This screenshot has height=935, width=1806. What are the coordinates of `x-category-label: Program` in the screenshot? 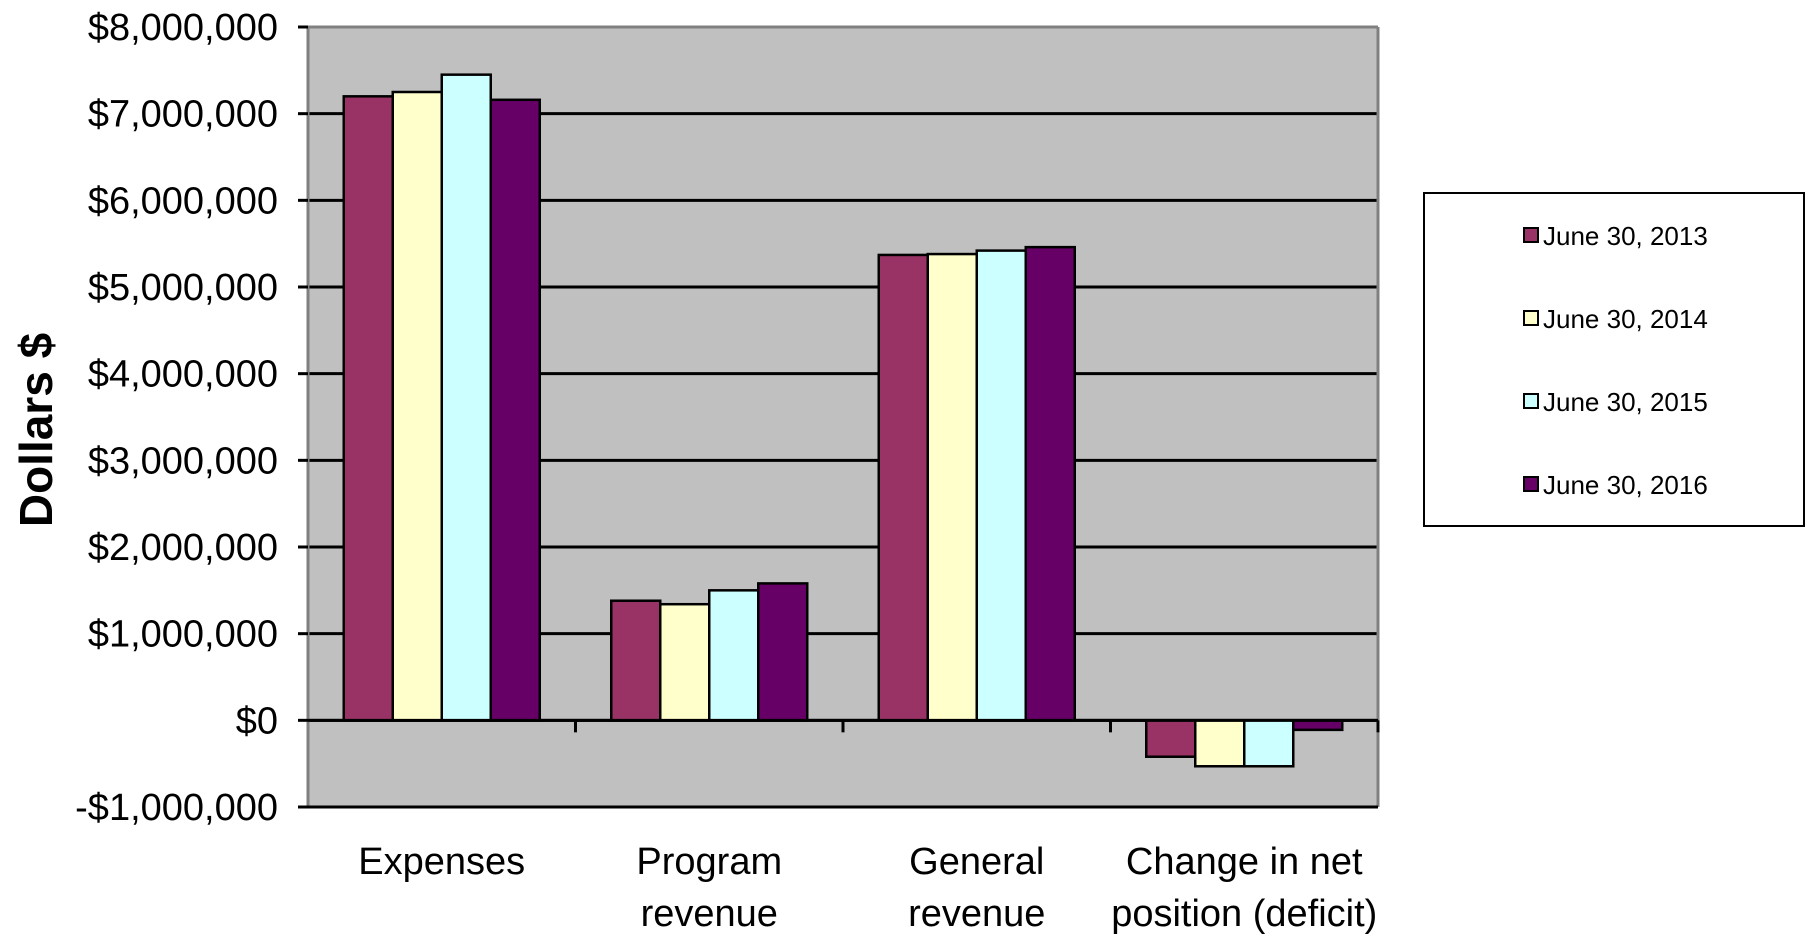 It's located at (709, 862).